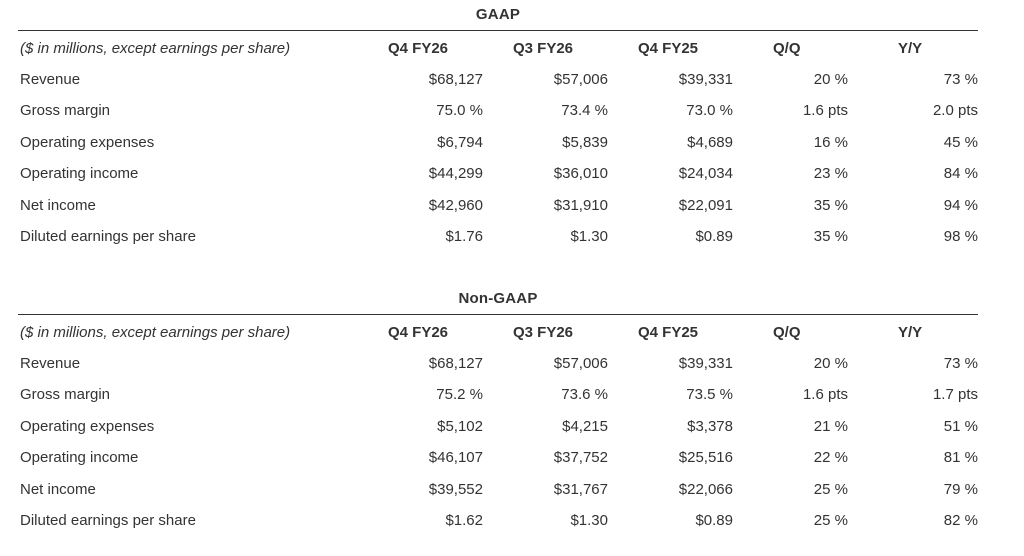 This screenshot has width=1024, height=556. What do you see at coordinates (455, 489) in the screenshot?
I see `value-cell: $39,552` at bounding box center [455, 489].